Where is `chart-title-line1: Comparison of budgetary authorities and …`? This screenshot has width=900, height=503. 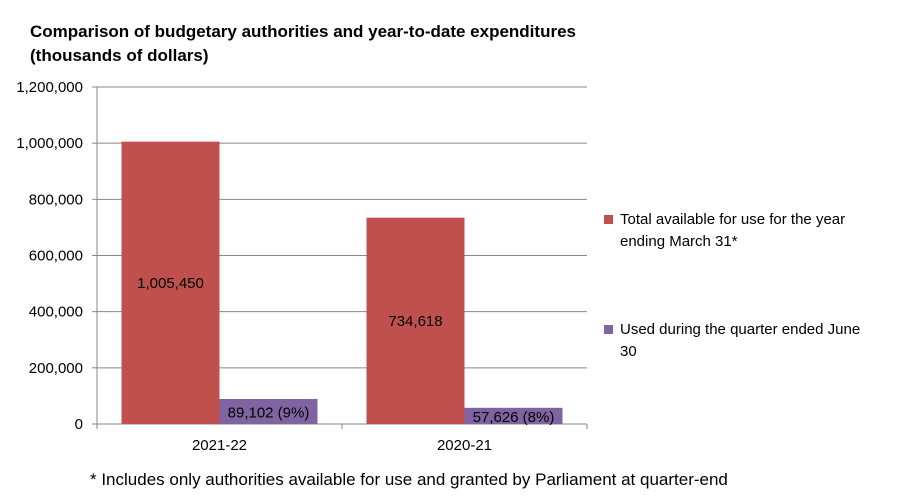 chart-title-line1: Comparison of budgetary authorities and … is located at coordinates (303, 31).